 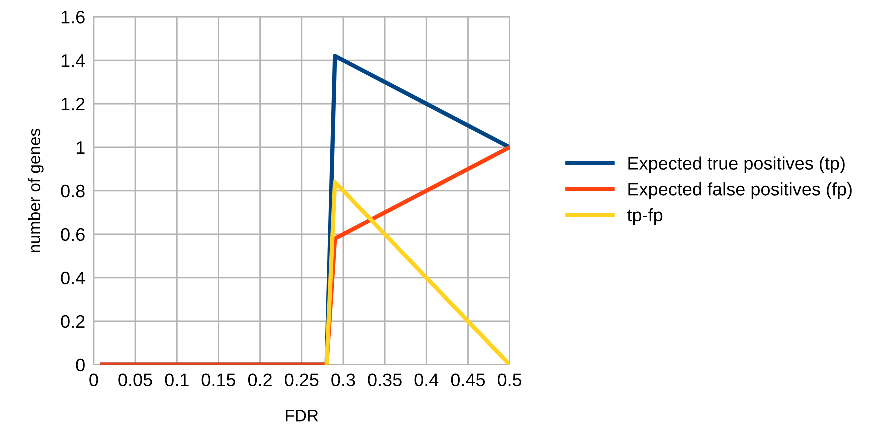 I want to click on legend-label: tp-fp, so click(x=645, y=217).